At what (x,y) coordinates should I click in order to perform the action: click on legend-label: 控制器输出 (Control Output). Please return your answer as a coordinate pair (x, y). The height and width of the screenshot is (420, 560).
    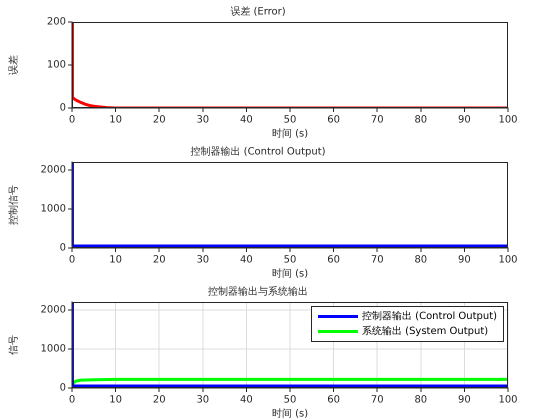
    Looking at the image, I should click on (430, 316).